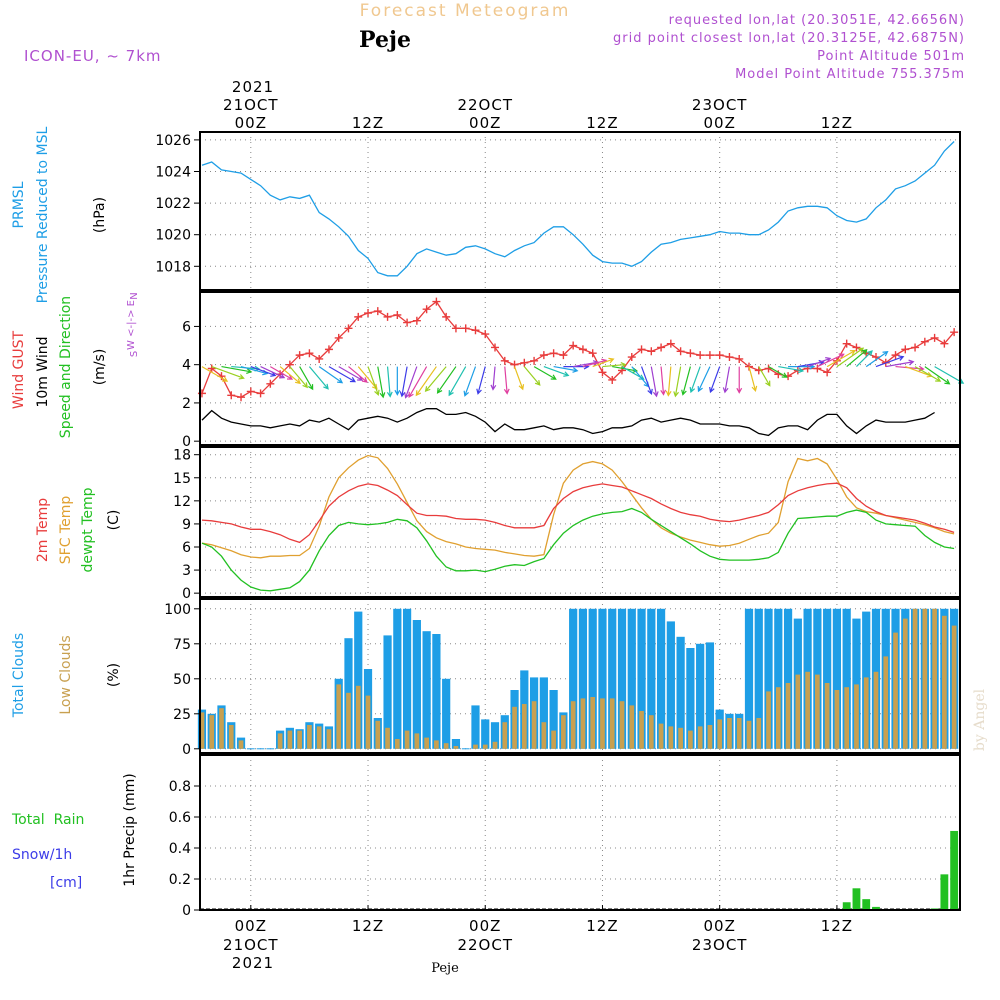 The width and height of the screenshot is (1000, 1000). Describe the element at coordinates (186, 525) in the screenshot. I see `ytick-label: 9` at that location.